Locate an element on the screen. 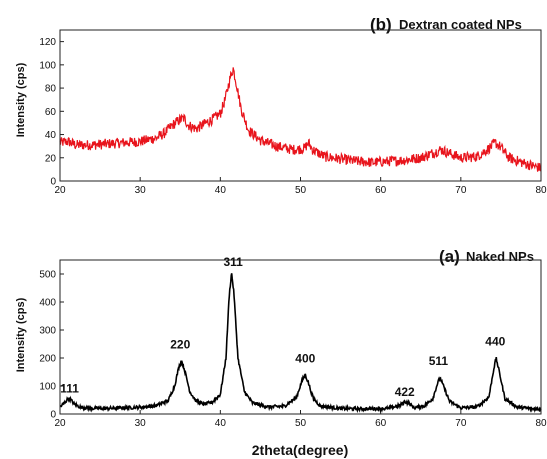  y-tick-label: 80 is located at coordinates (51, 89).